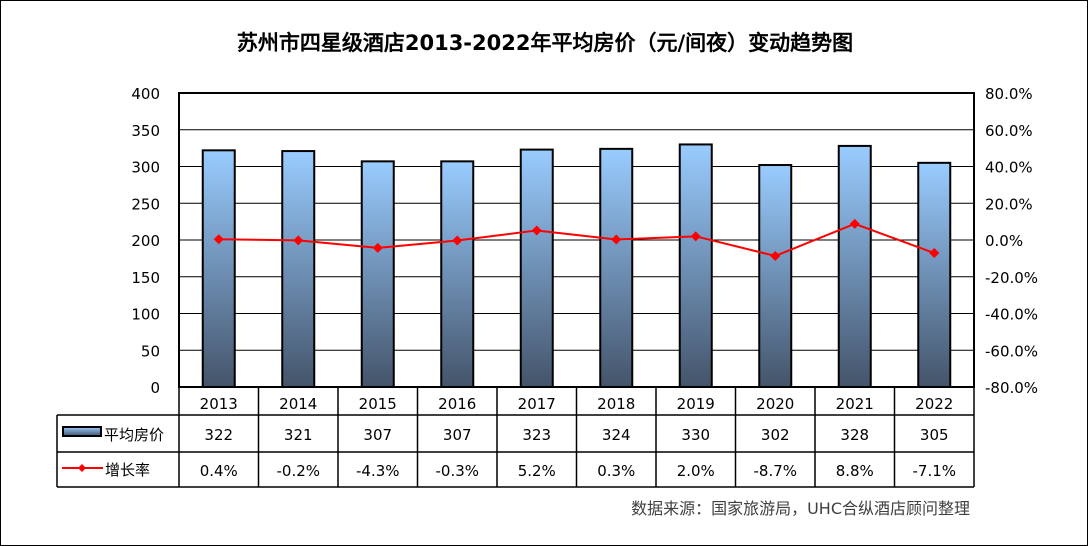 The height and width of the screenshot is (546, 1088). I want to click on legend-bar-label: 平均房价, so click(134, 435).